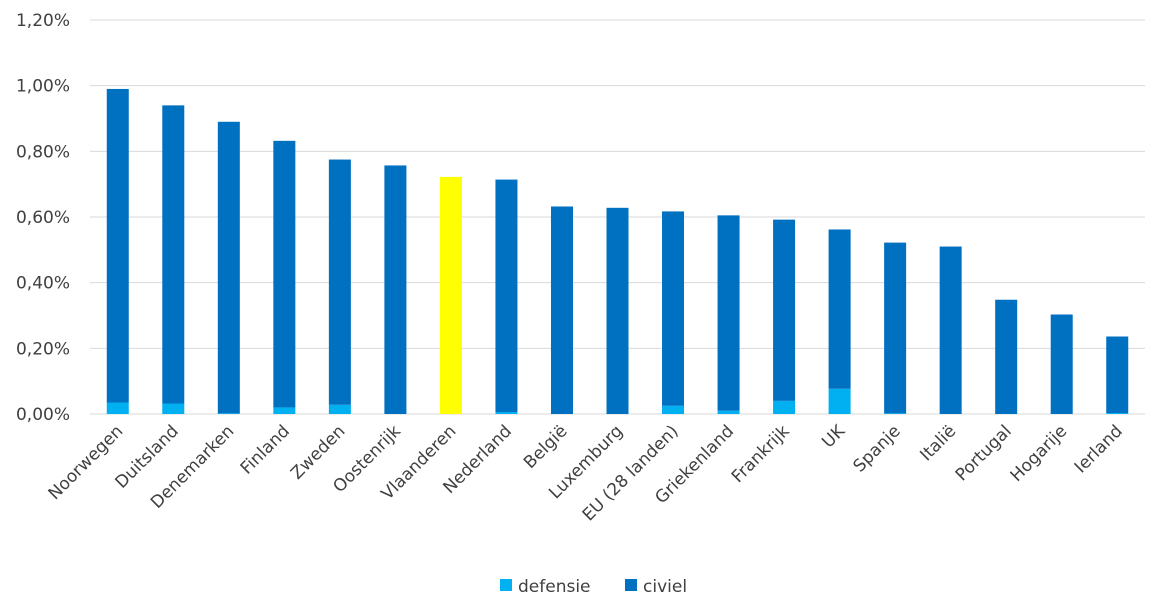  What do you see at coordinates (173, 408) in the screenshot?
I see `bar-defensie-duitsland` at bounding box center [173, 408].